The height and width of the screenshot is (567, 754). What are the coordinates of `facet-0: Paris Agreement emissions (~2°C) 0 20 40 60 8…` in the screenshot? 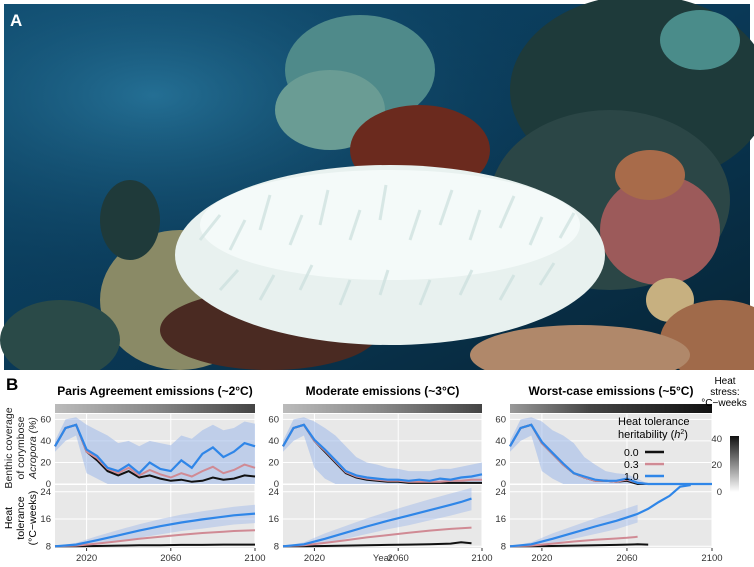 It's located at (152, 474).